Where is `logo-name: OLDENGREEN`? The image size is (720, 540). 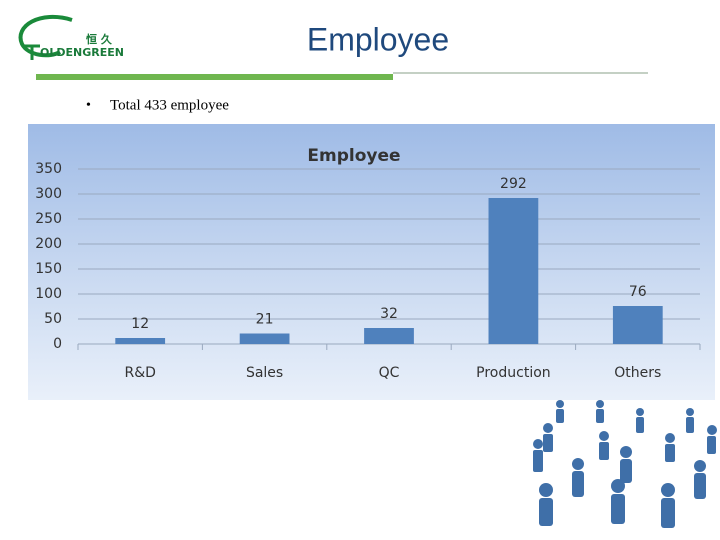 logo-name: OLDENGREEN is located at coordinates (82, 52).